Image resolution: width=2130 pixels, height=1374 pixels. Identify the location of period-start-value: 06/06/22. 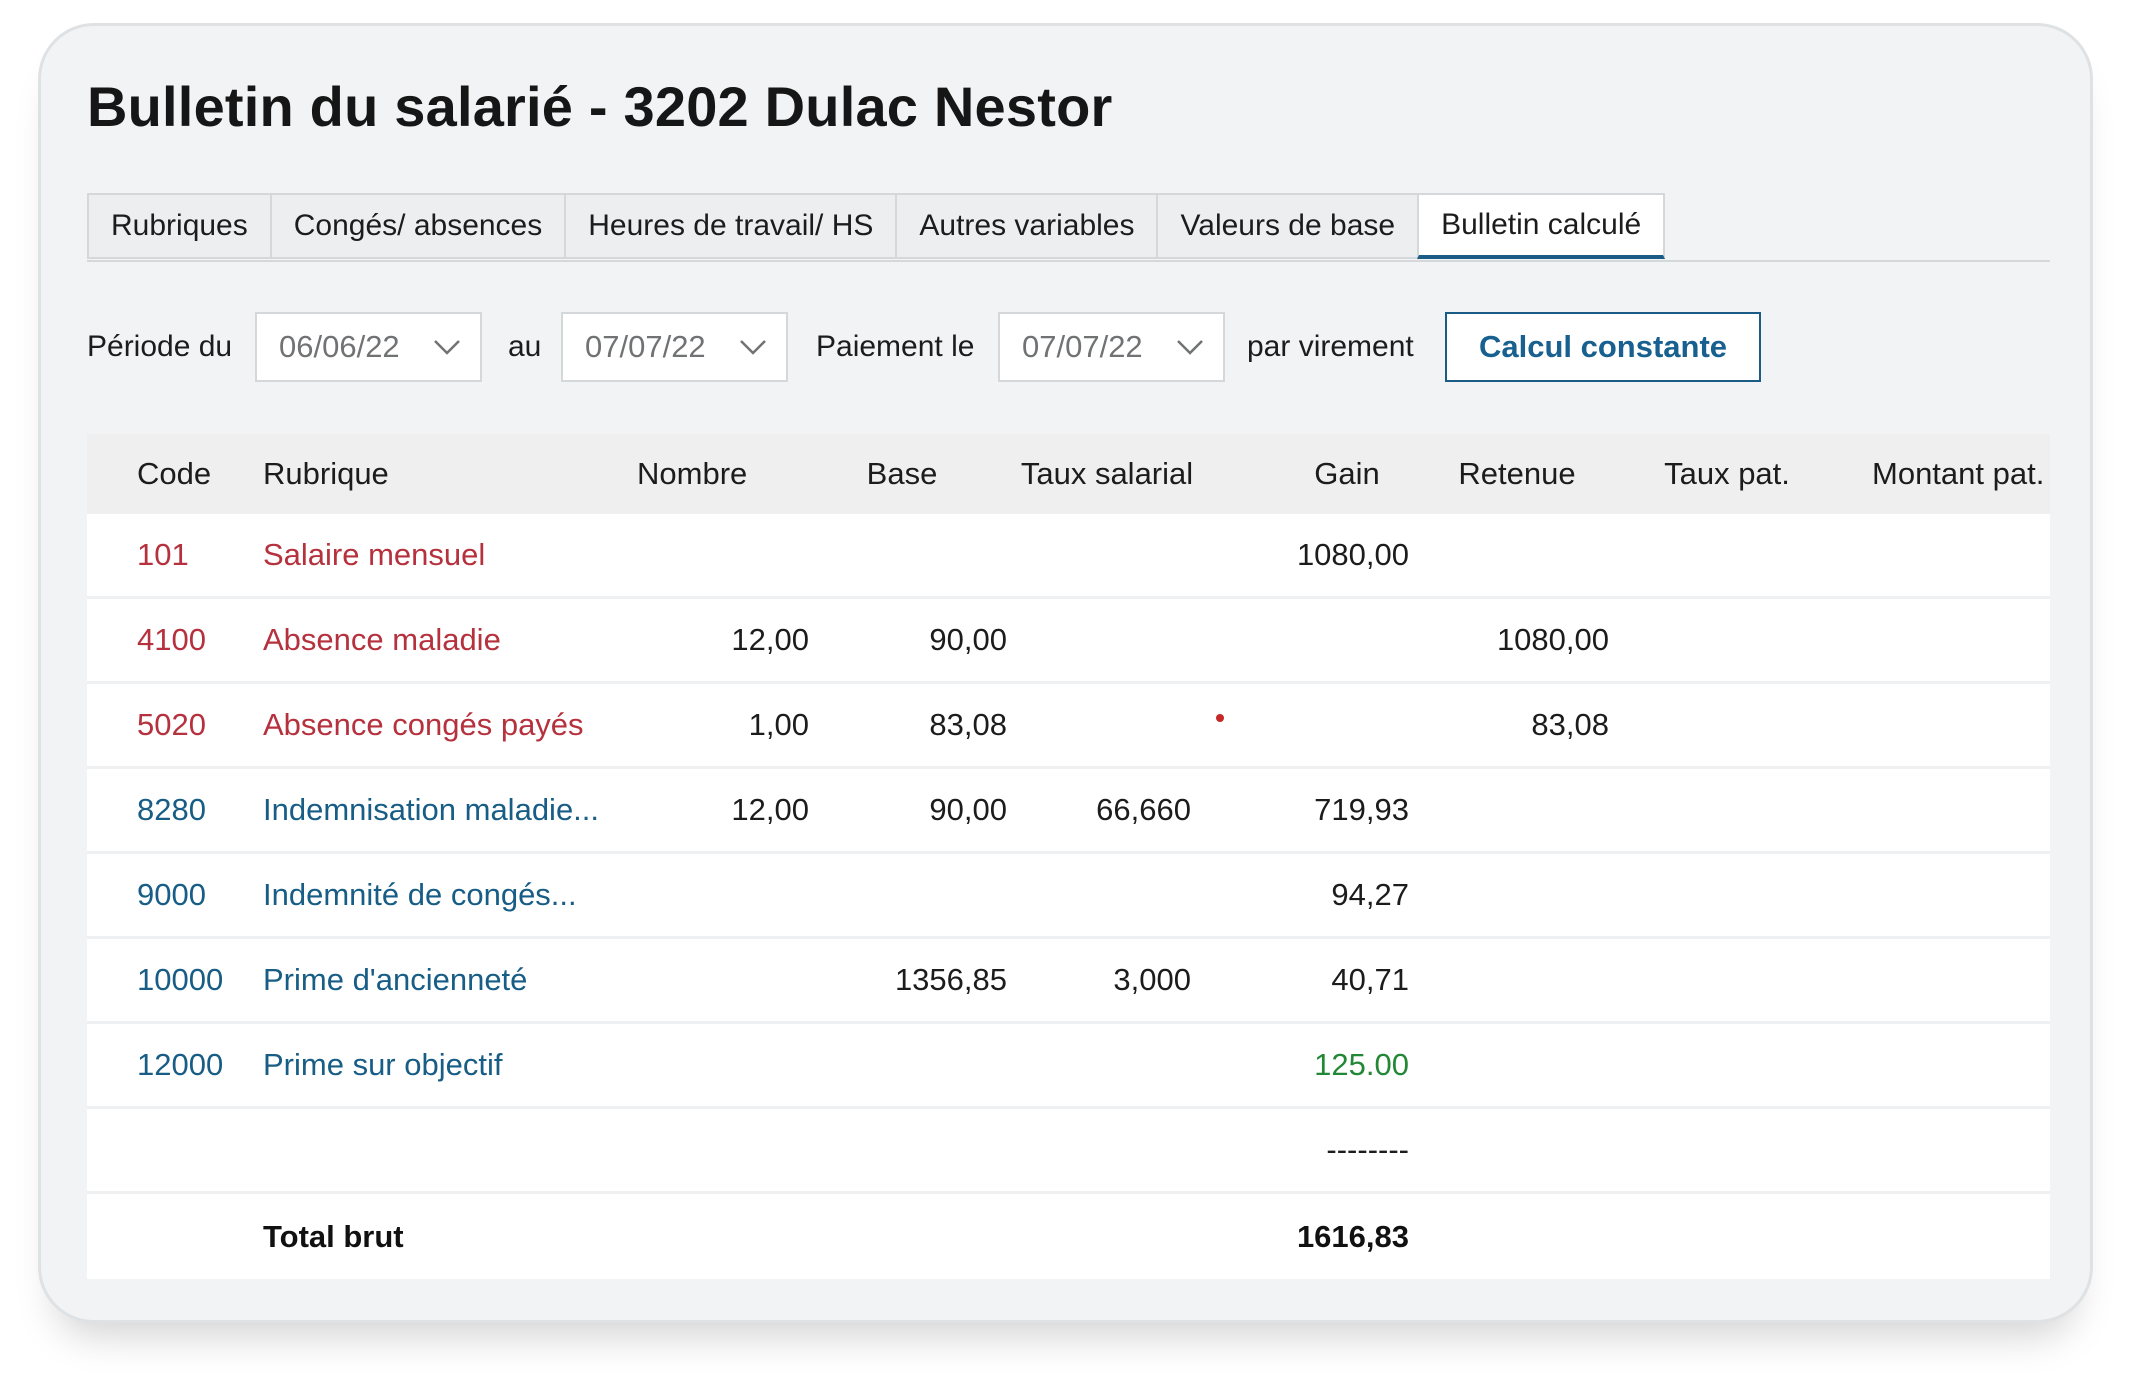
(339, 346).